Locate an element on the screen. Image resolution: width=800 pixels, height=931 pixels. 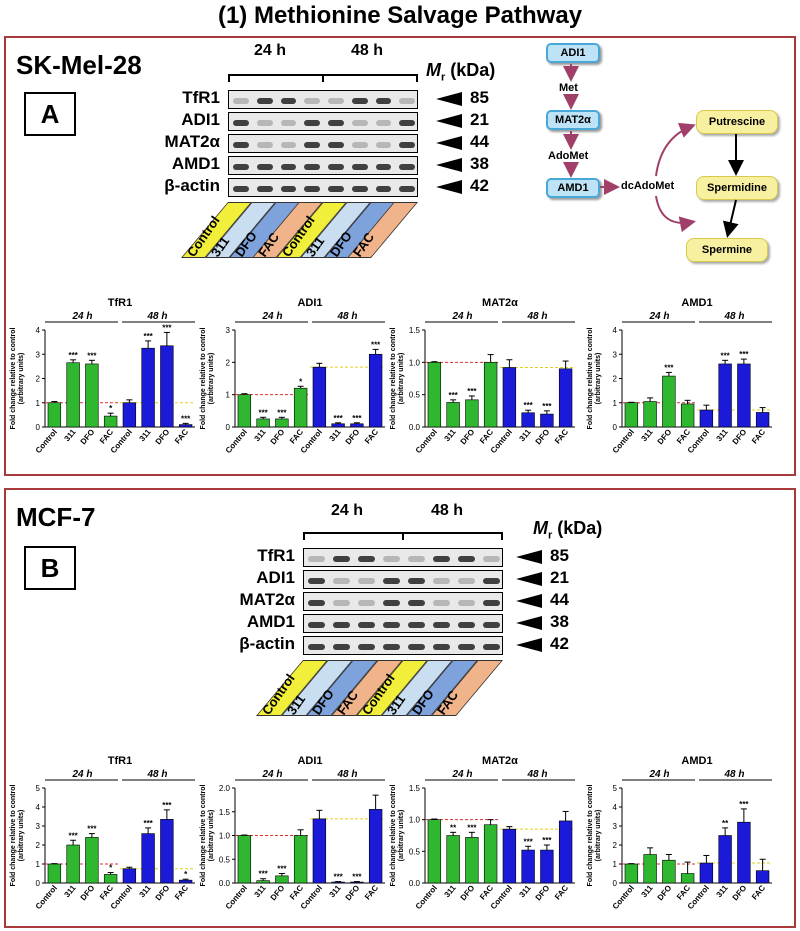
protein-label: AMD1 is located at coordinates (270, 621).